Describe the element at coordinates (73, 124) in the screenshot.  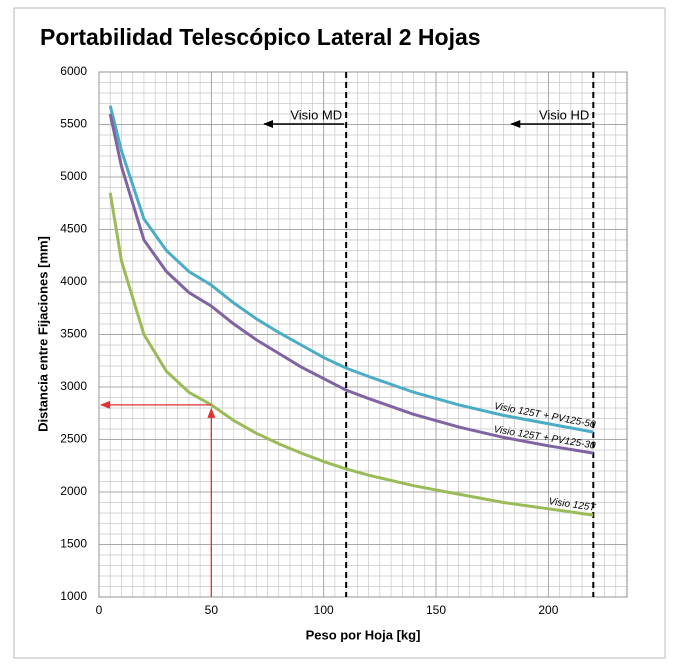
I see `y-tick-label: 5500` at that location.